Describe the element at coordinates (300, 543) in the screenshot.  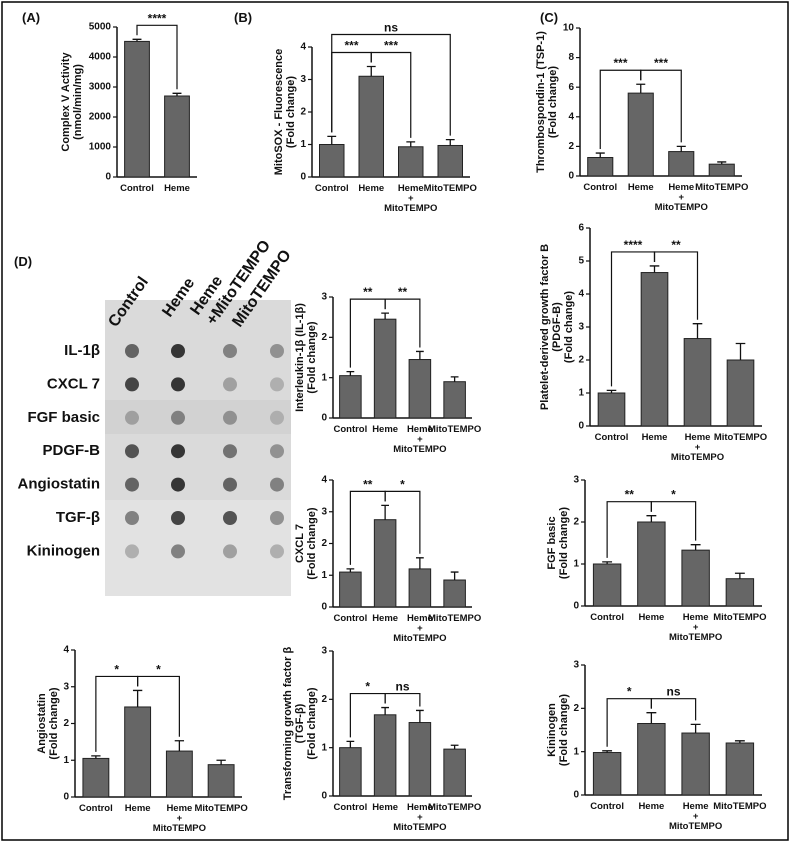
I see `y-axis-label: CXCL 7` at that location.